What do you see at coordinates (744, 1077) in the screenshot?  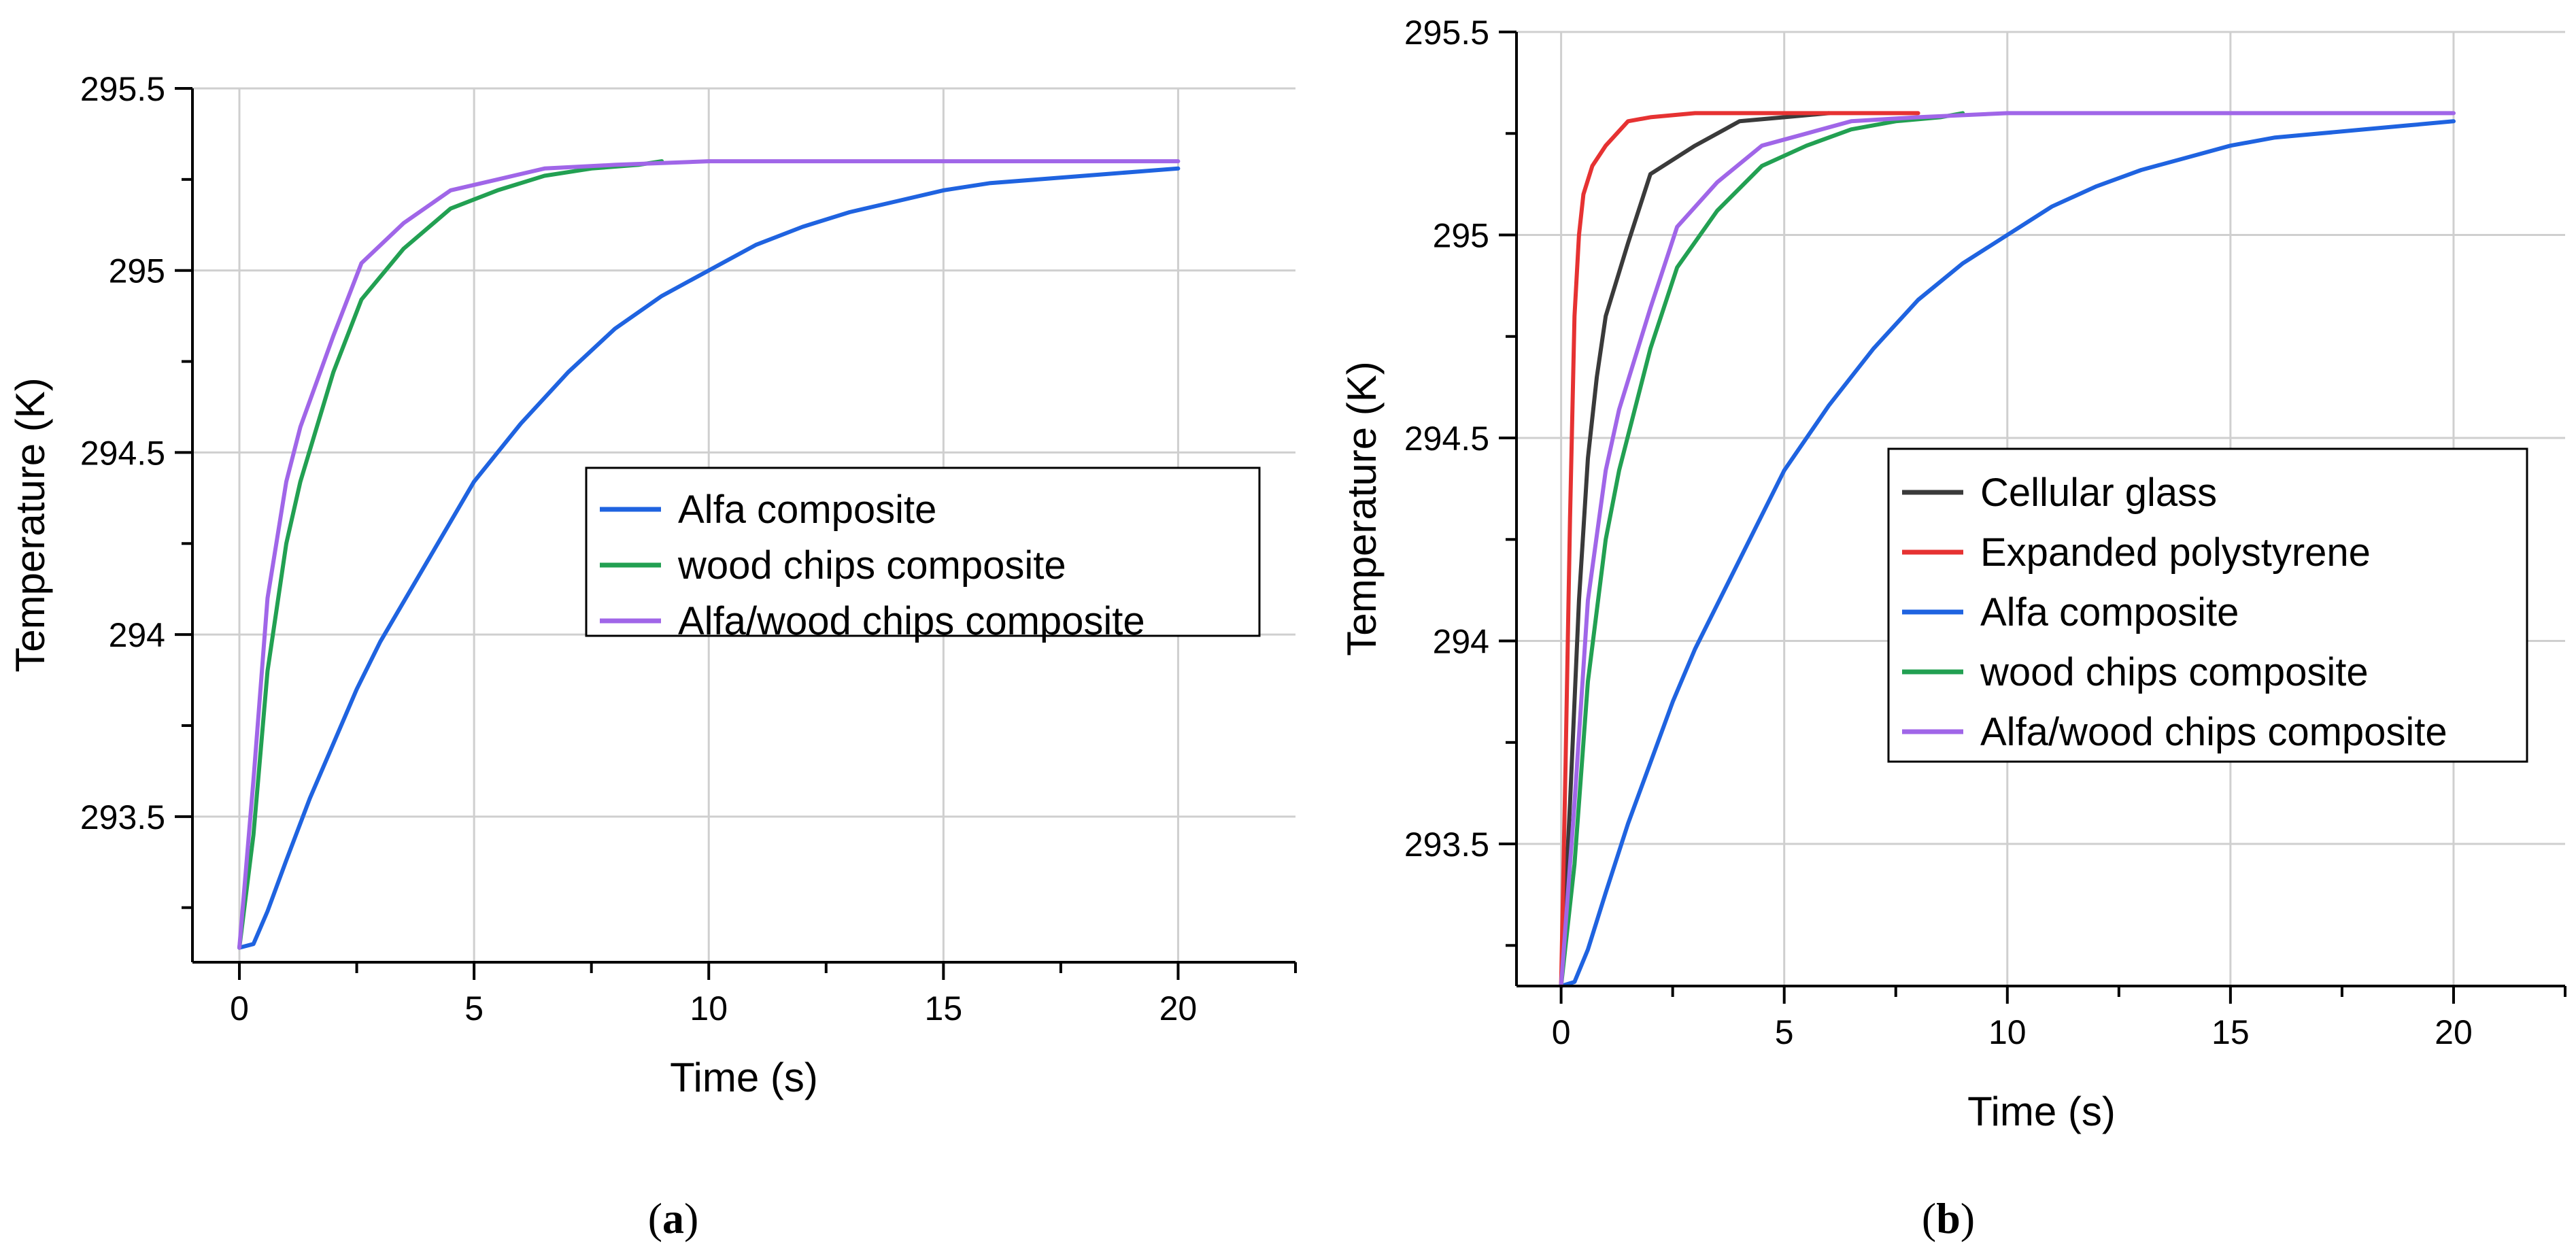 I see `x-axis-title-a: Time (s)` at bounding box center [744, 1077].